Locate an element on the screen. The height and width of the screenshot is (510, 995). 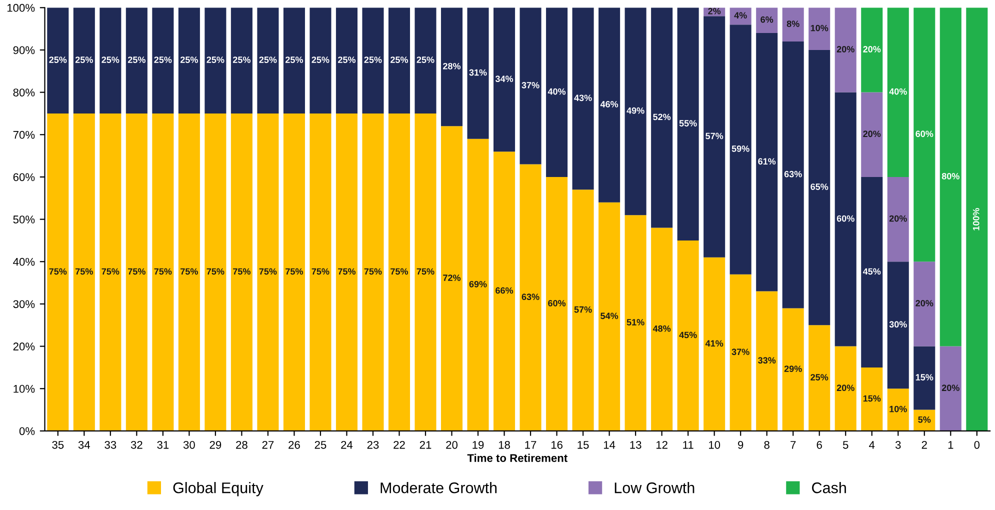
x-tick-label: 21 is located at coordinates (426, 444).